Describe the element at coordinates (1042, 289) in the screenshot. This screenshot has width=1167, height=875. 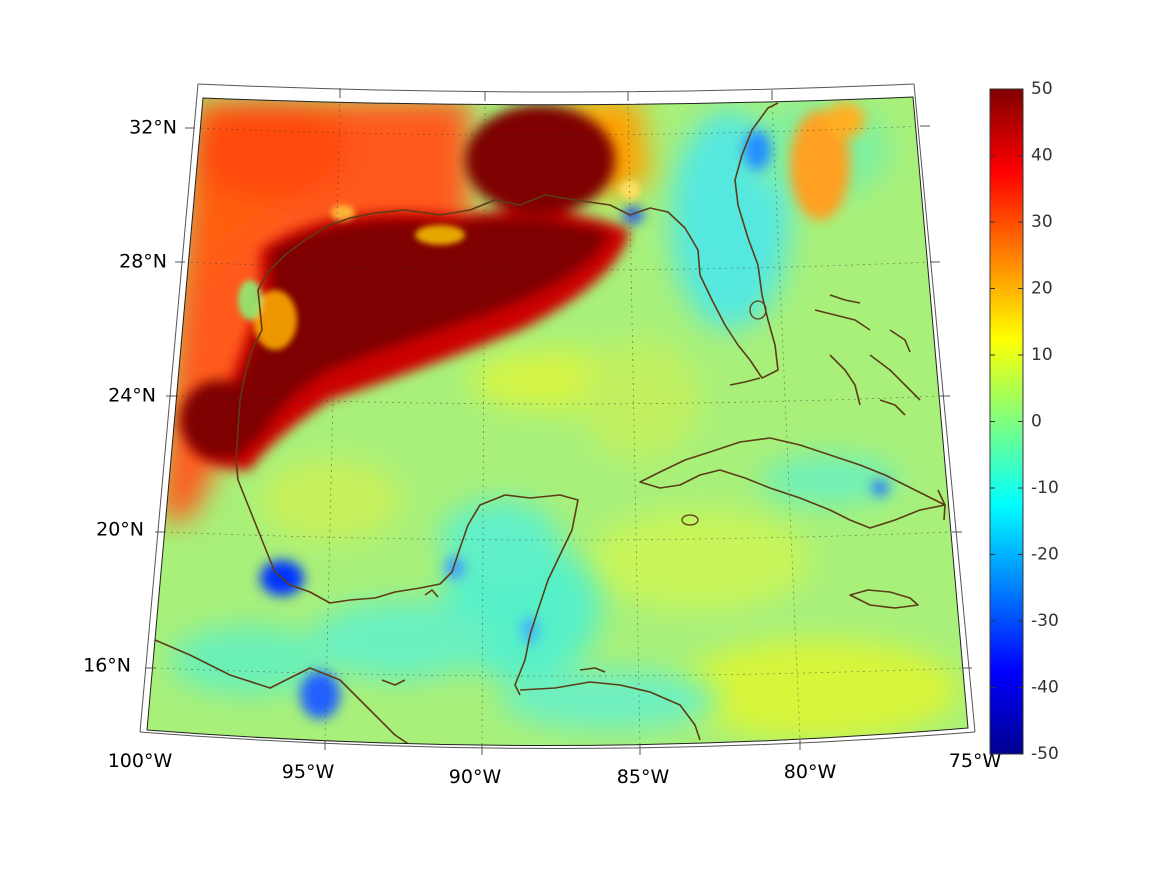
I see `colorbar-tick-label: 20` at that location.